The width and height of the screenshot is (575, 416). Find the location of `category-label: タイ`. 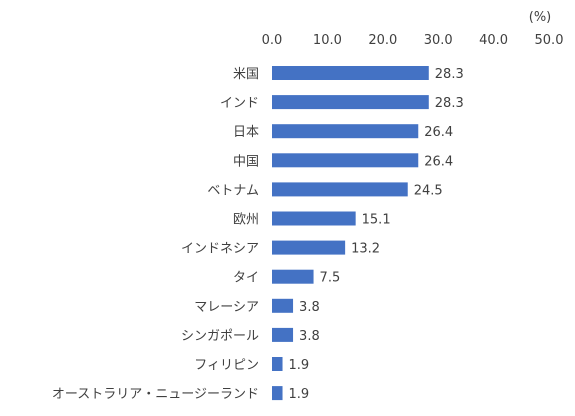

category-label: タイ is located at coordinates (246, 278).